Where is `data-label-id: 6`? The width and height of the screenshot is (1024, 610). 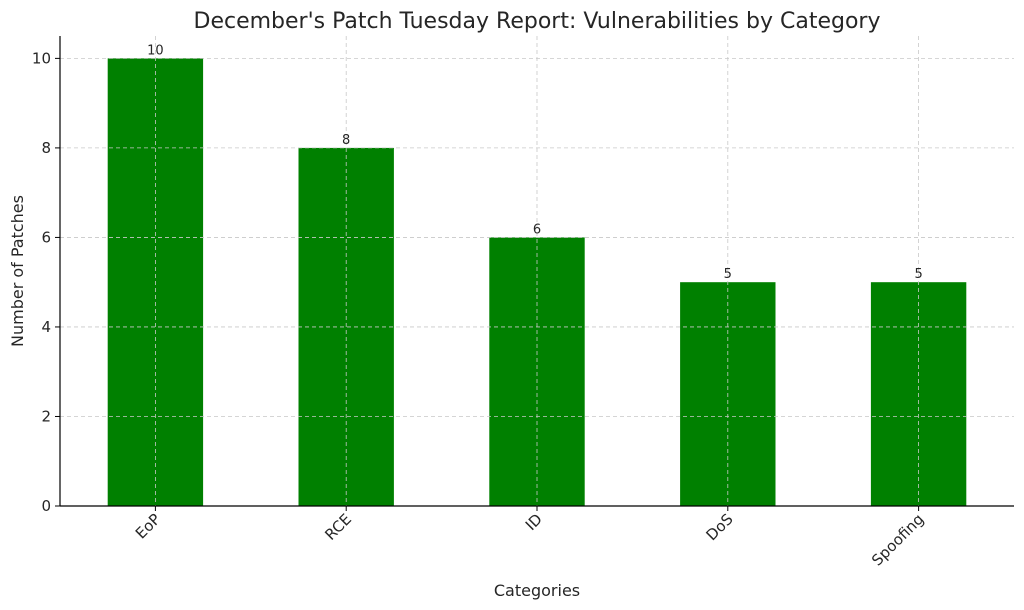 data-label-id: 6 is located at coordinates (537, 229).